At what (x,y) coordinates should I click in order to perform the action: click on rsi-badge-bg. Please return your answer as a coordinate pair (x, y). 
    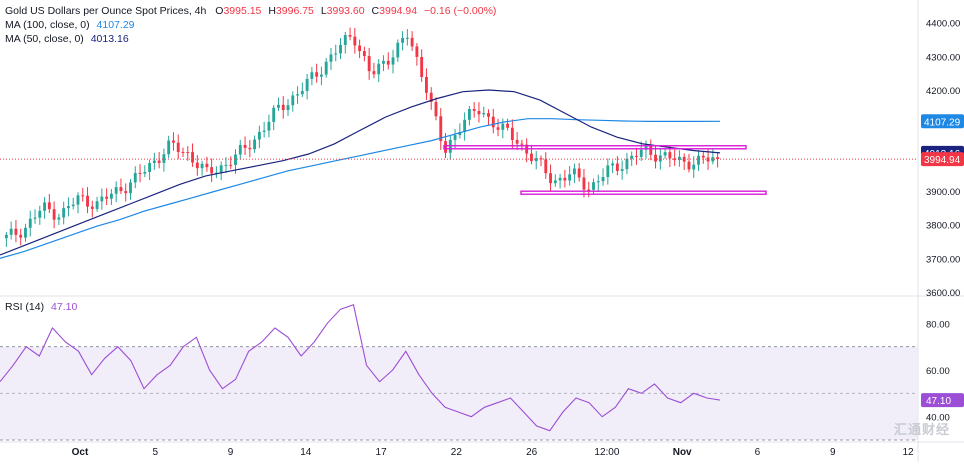
    Looking at the image, I should click on (942, 400).